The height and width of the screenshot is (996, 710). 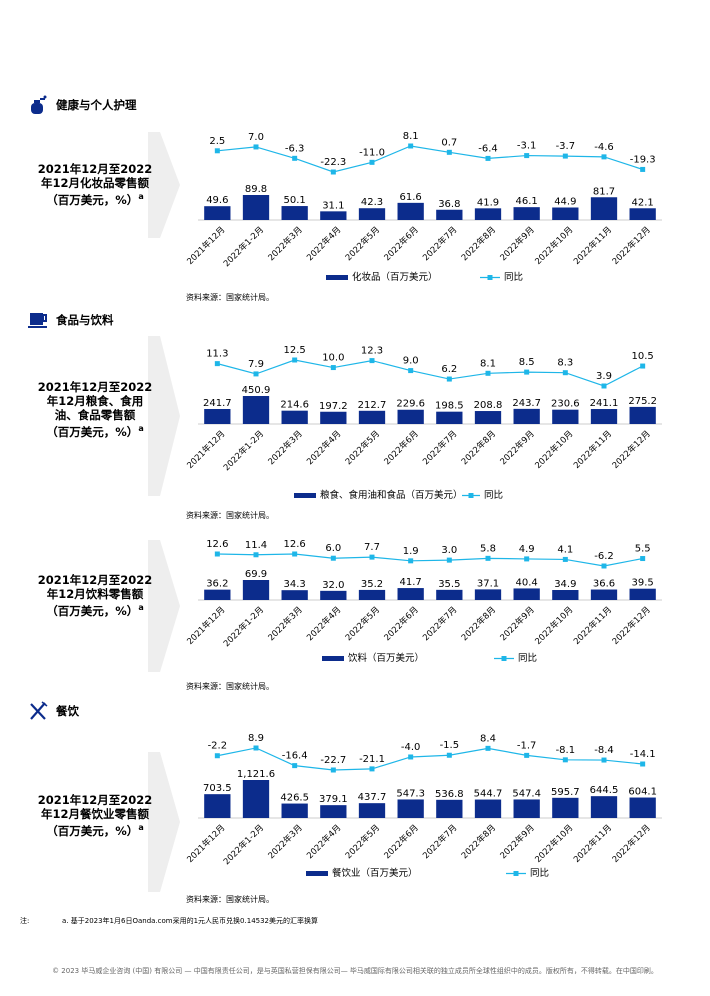 What do you see at coordinates (164, 822) in the screenshot?
I see `chevron-decoration` at bounding box center [164, 822].